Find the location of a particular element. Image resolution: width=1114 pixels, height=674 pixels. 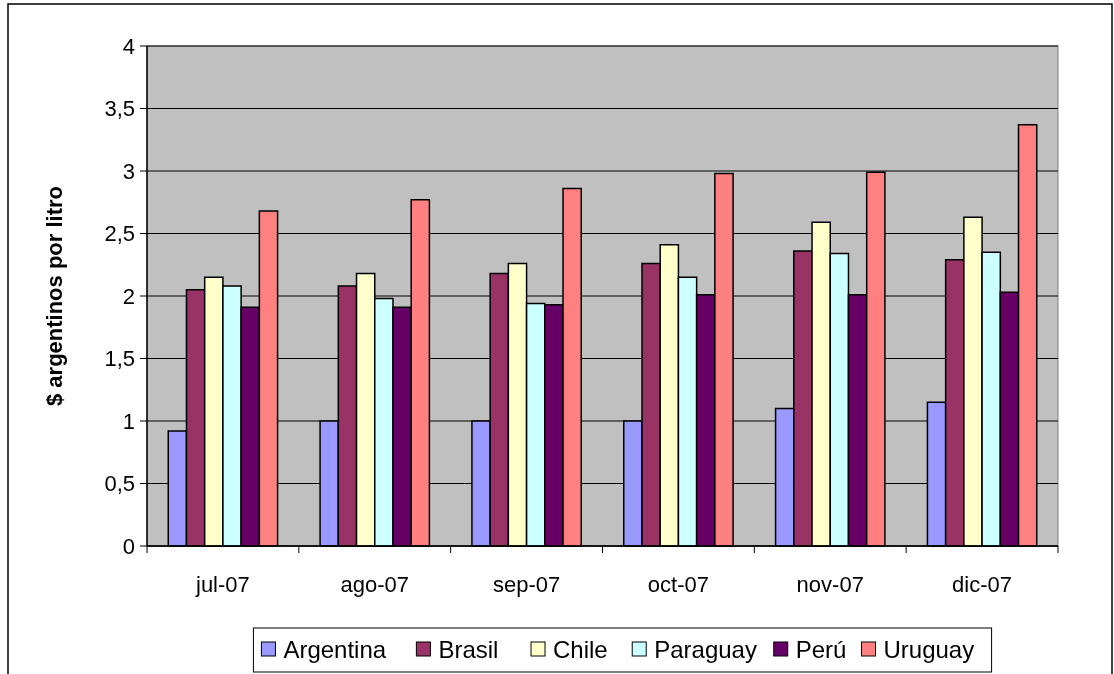

legend-label: Uruguay is located at coordinates (929, 649).